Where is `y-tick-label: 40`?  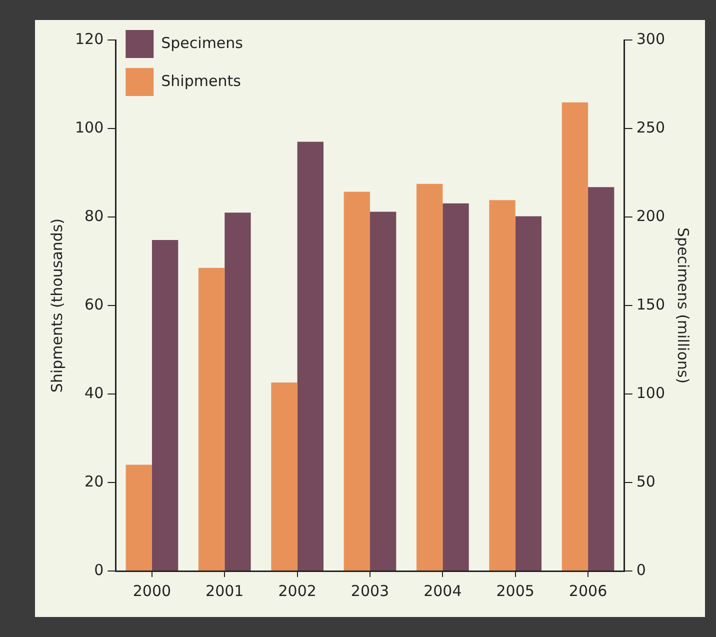
y-tick-label: 40 is located at coordinates (94, 393).